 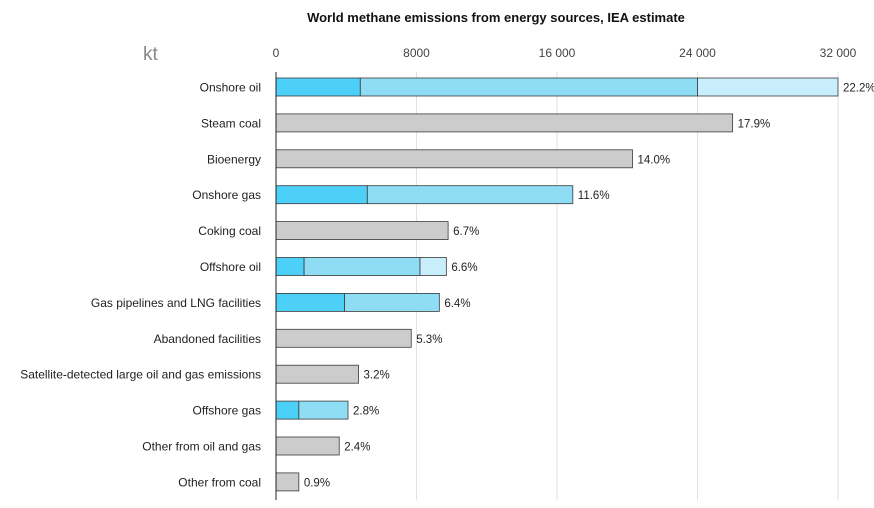 I want to click on share-label: 11.6%, so click(x=594, y=196).